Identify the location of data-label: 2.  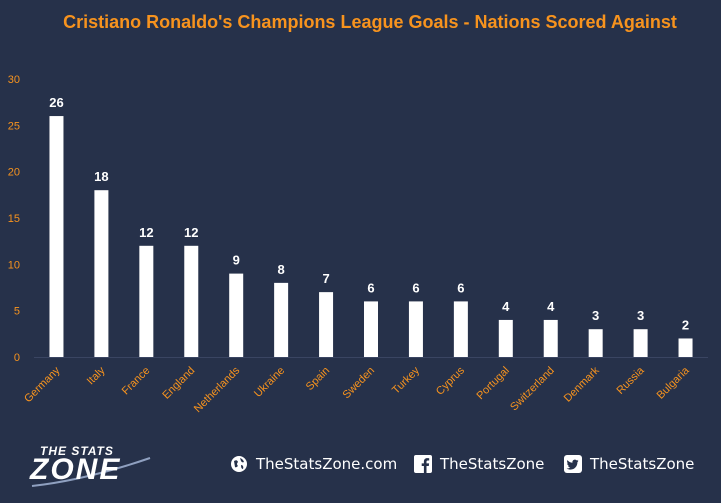
(685, 324).